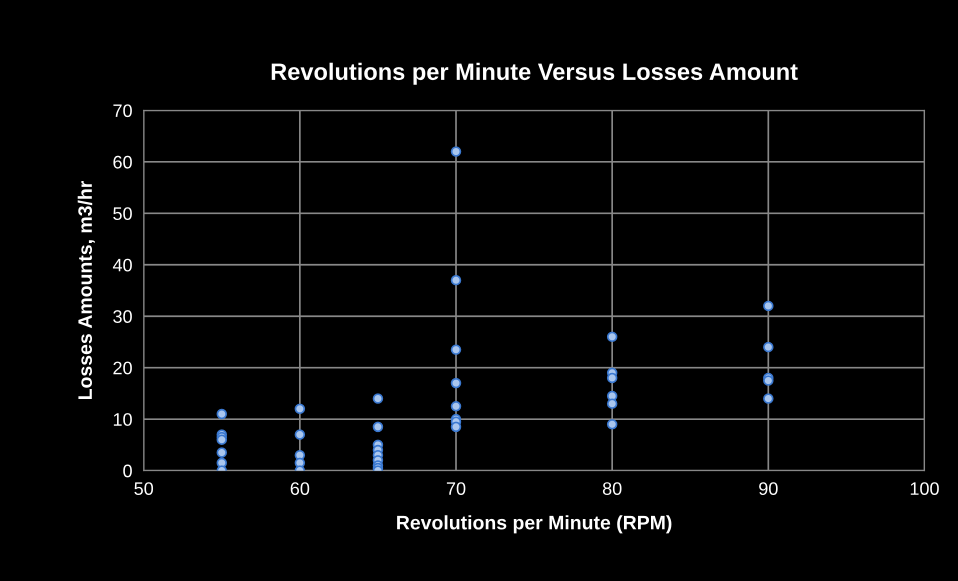  I want to click on y-tick-label: 10, so click(123, 419).